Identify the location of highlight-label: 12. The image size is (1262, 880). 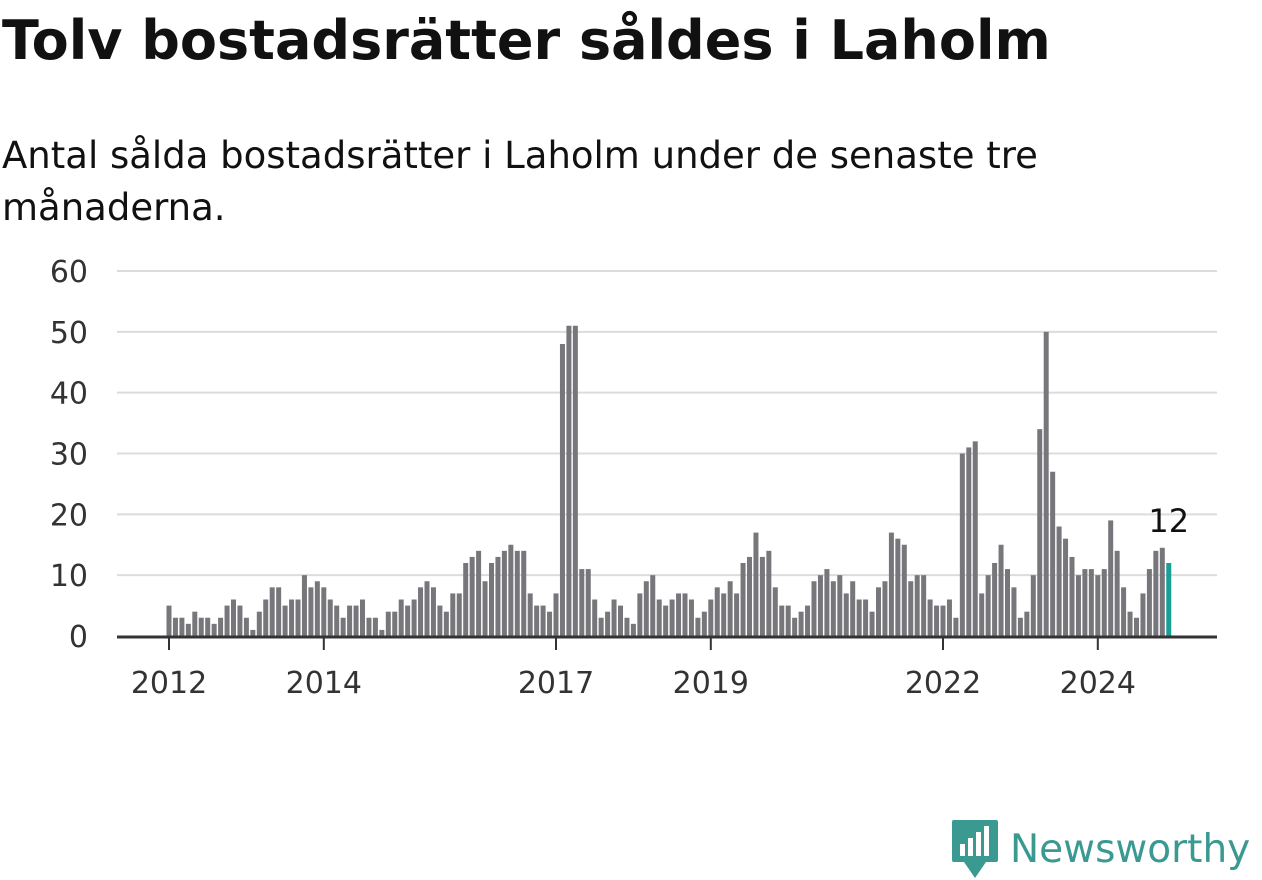
(1168, 521).